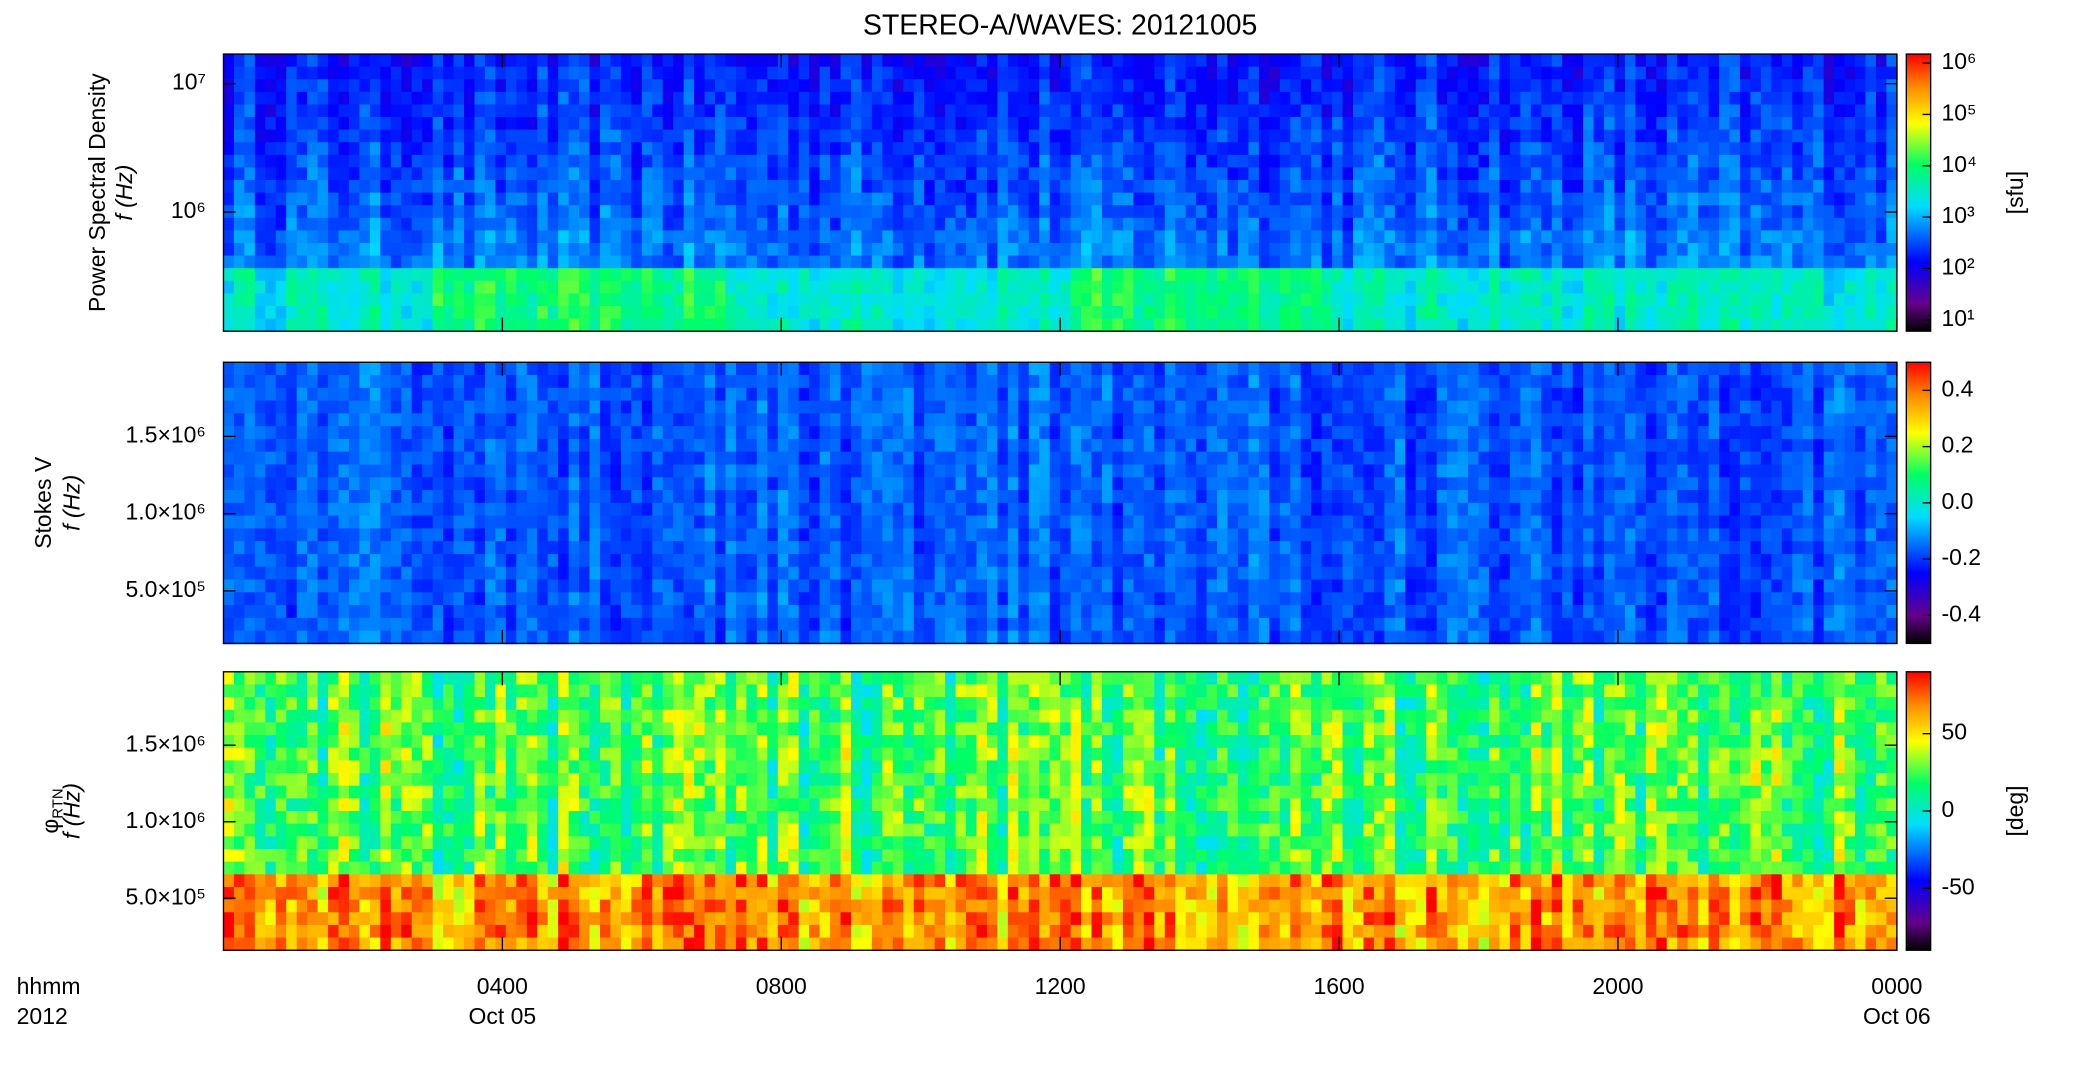 The height and width of the screenshot is (1080, 2096). I want to click on colorbar-tick-label: 10¹, so click(1958, 318).